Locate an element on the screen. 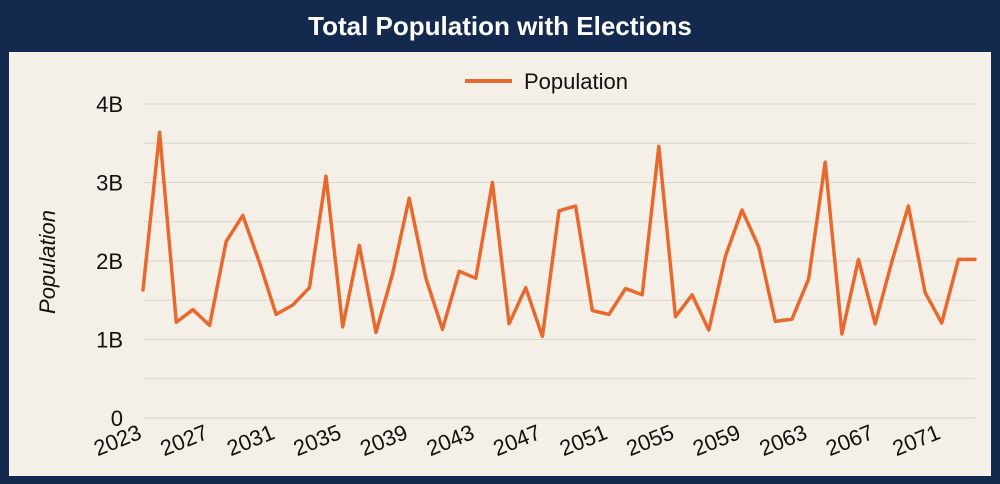 The height and width of the screenshot is (484, 1000). x-tick-label: 2043 is located at coordinates (450, 440).